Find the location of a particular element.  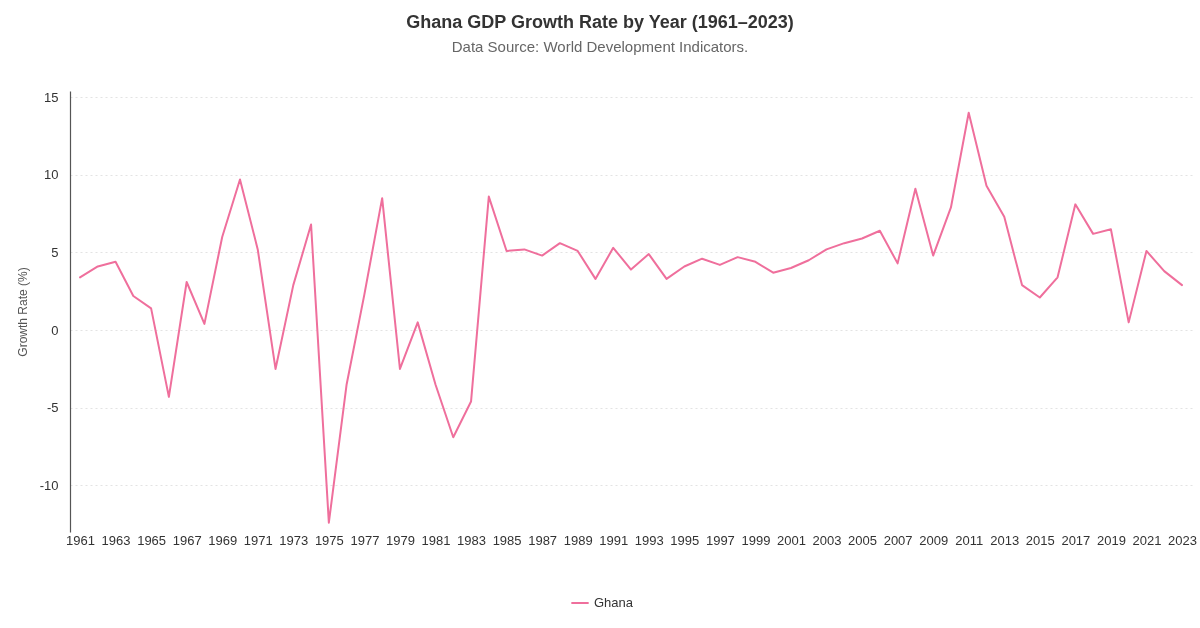

x-tick-label: 1993 is located at coordinates (649, 540).